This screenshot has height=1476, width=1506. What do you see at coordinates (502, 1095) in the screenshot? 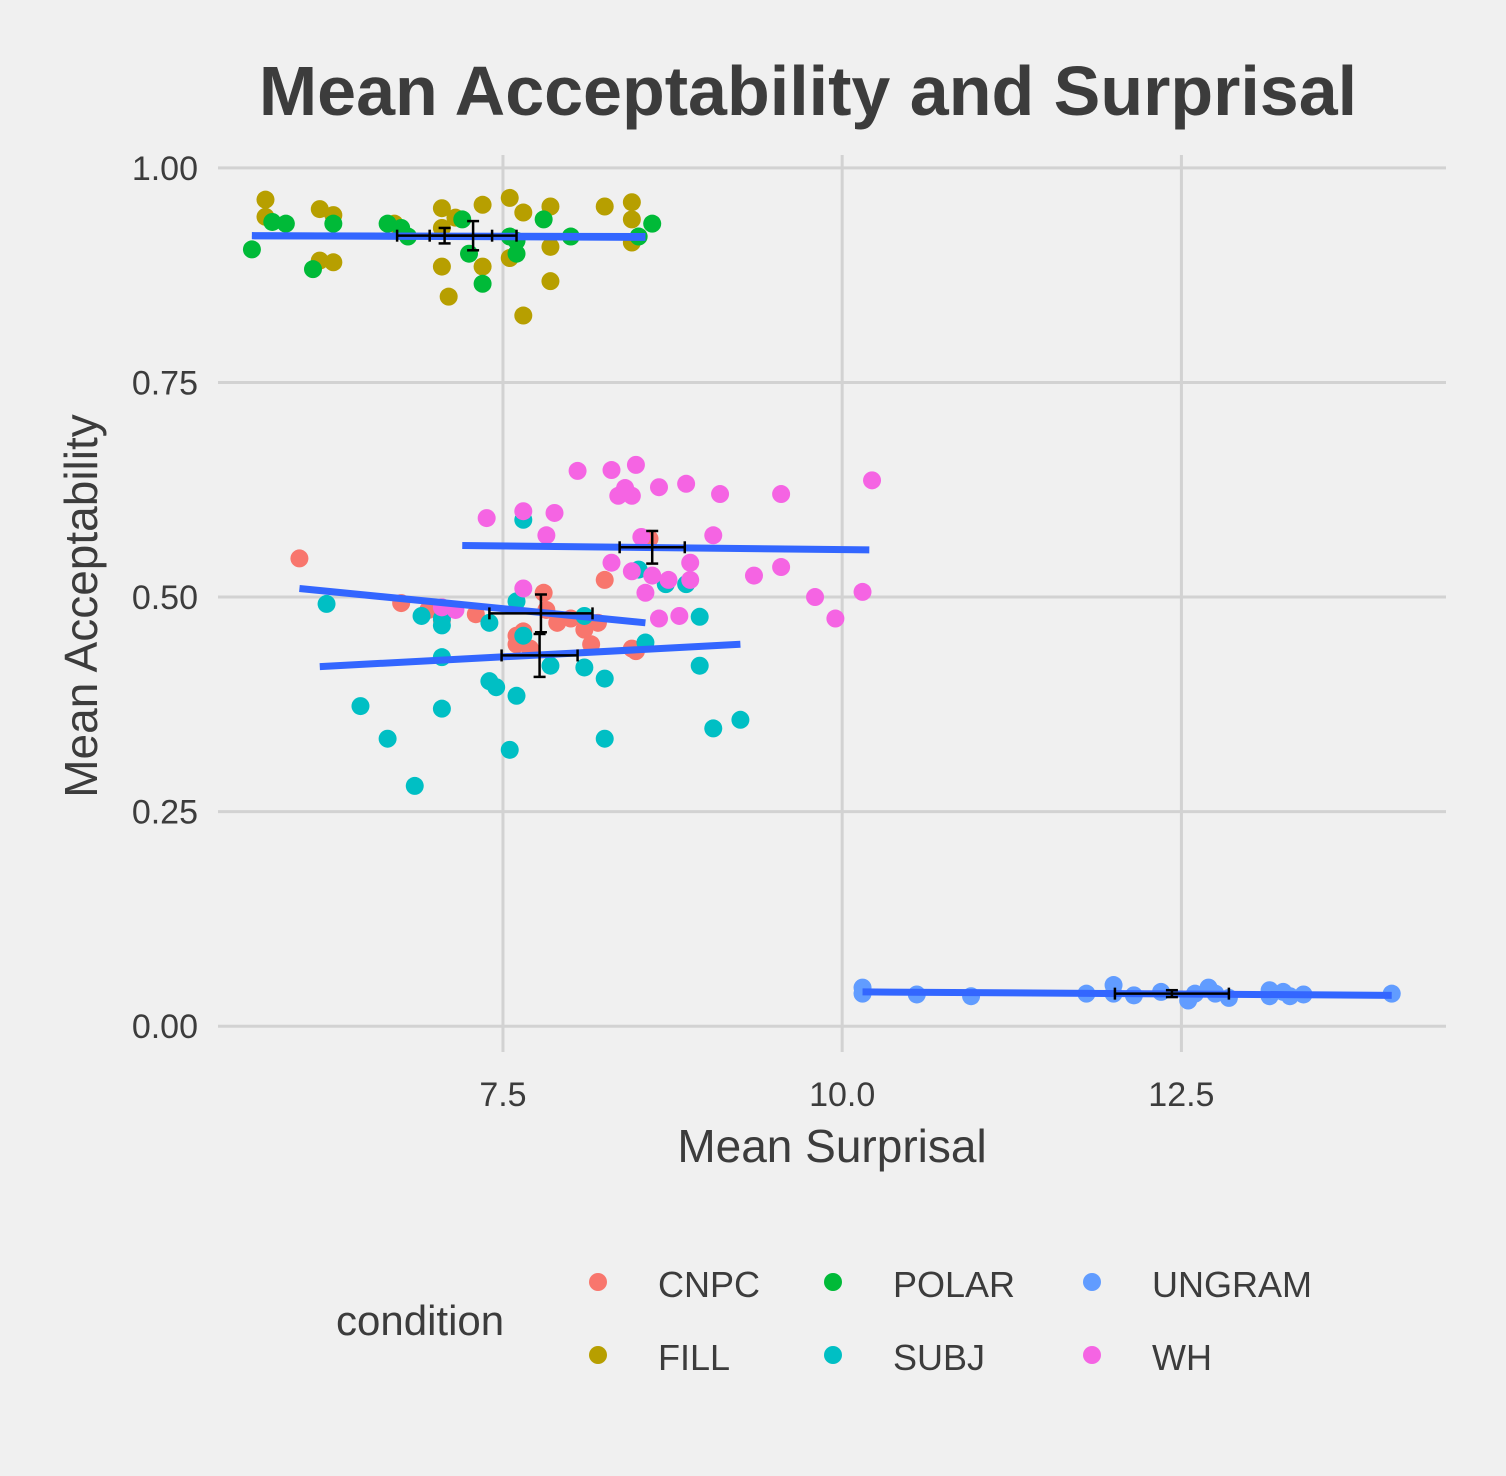
I see `x-tick-label: 7.5` at bounding box center [502, 1095].